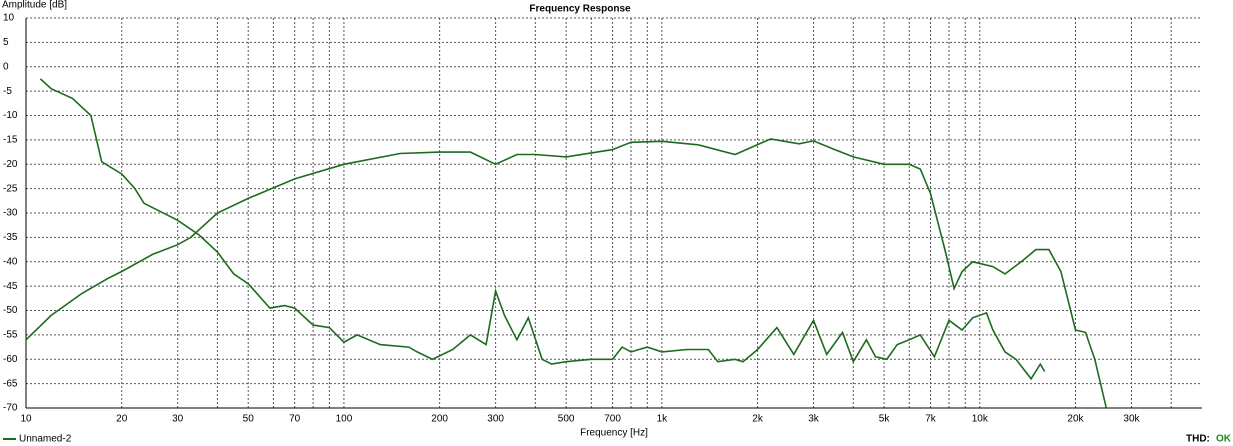 This screenshot has height=446, width=1233. What do you see at coordinates (614, 433) in the screenshot?
I see `x-axis-label: Frequency [Hz]` at bounding box center [614, 433].